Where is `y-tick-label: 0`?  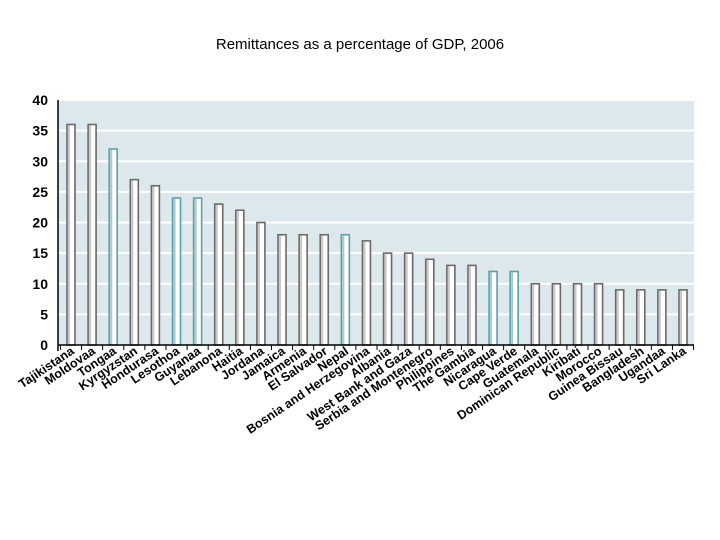 y-tick-label: 0 is located at coordinates (44, 345).